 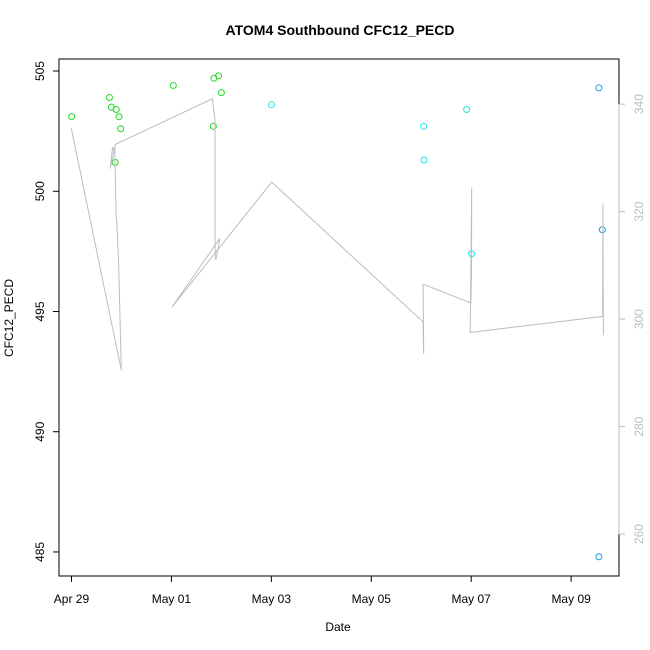 I want to click on x-axis-label: Date, so click(x=338, y=627).